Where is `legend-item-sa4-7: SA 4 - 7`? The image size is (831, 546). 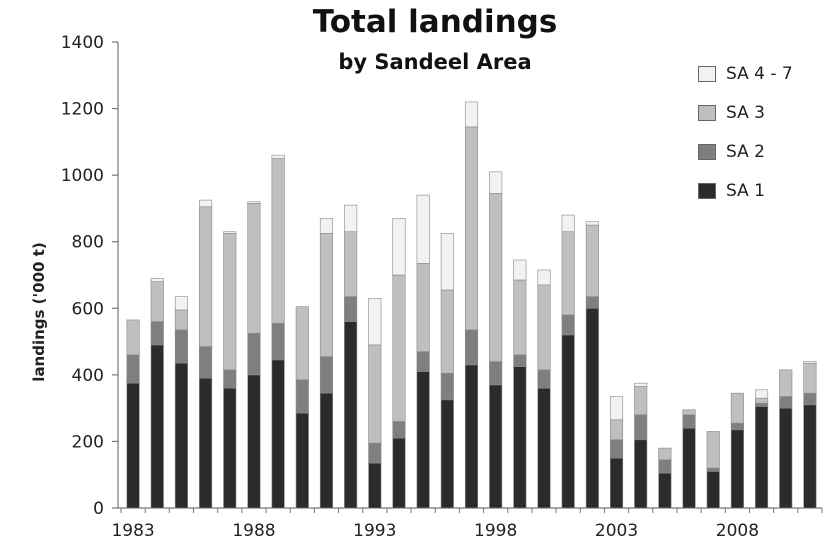
legend-item-sa4-7: SA 4 - 7 is located at coordinates (758, 74).